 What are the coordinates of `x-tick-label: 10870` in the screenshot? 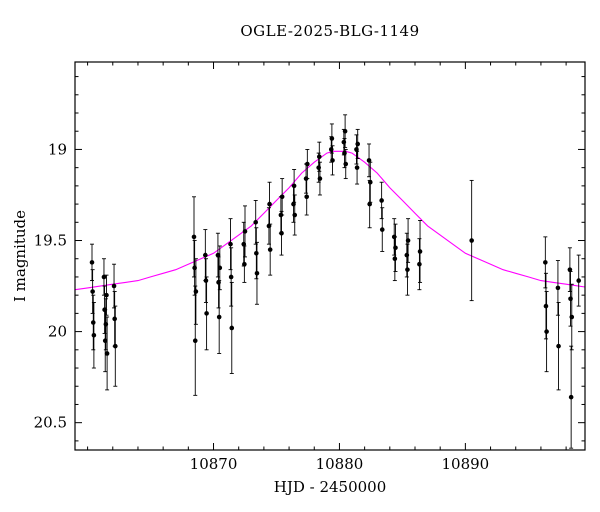 It's located at (214, 464).